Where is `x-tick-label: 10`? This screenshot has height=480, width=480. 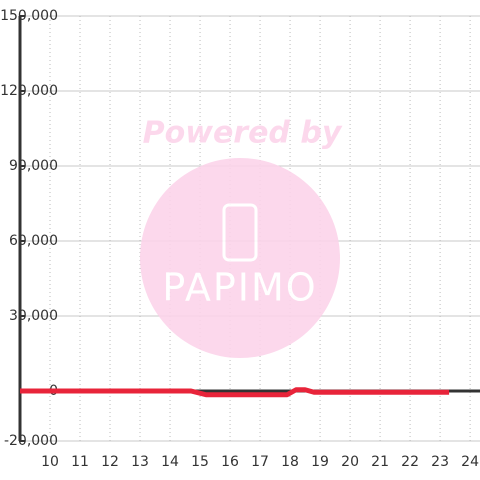 x-tick-label: 10 is located at coordinates (50, 462).